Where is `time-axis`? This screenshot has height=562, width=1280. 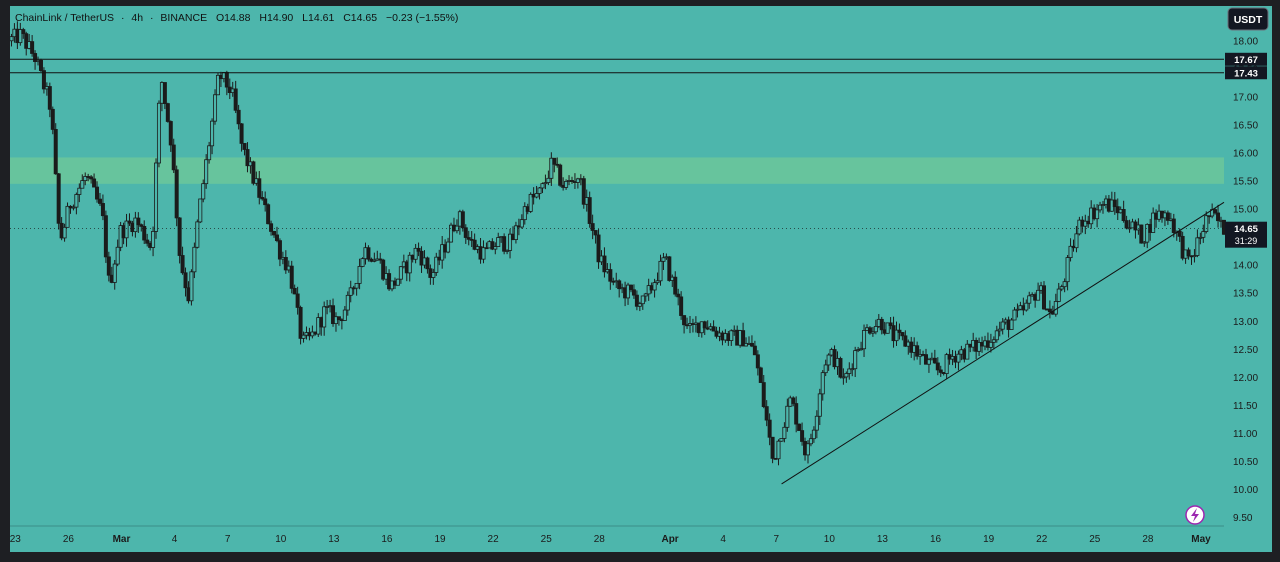 time-axis is located at coordinates (641, 539).